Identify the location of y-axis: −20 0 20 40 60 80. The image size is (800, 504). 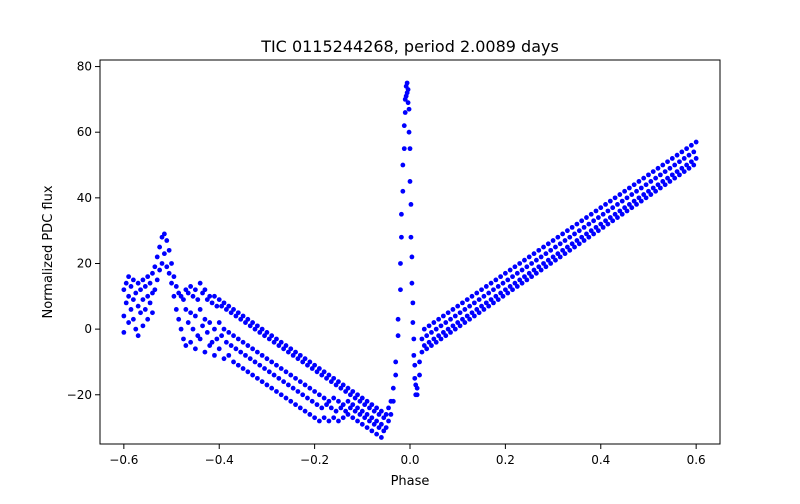
(83, 231).